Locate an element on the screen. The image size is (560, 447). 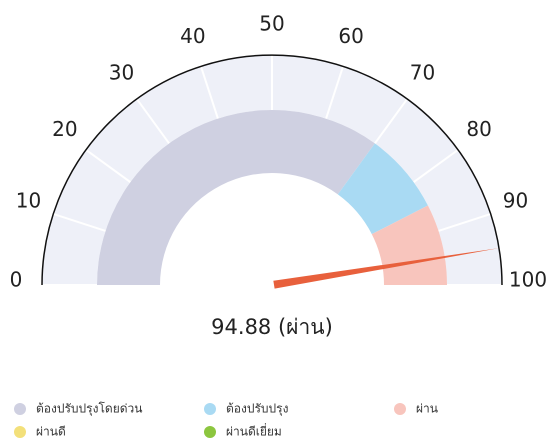
tick-label: 100 is located at coordinates (528, 280).